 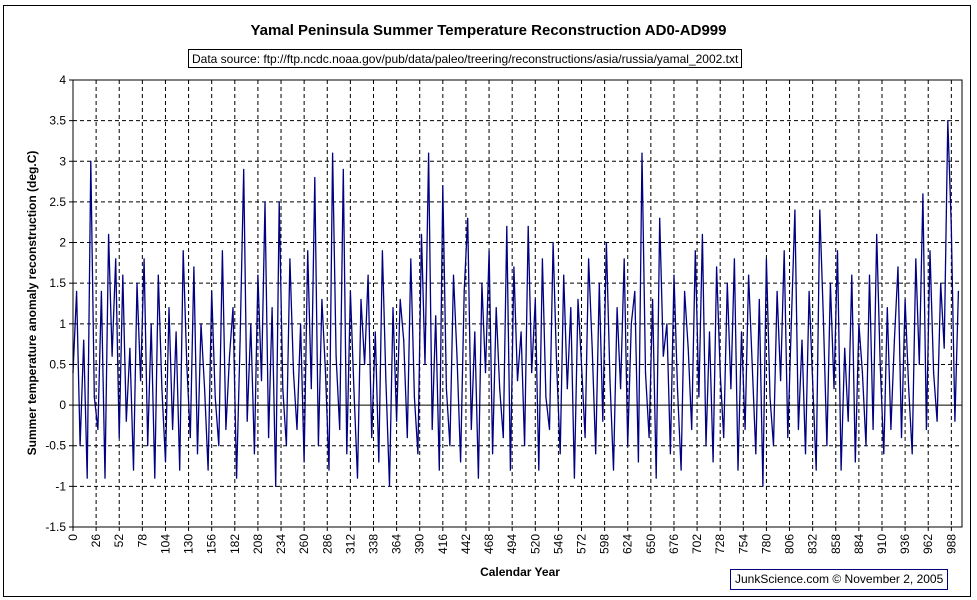 What do you see at coordinates (350, 544) in the screenshot?
I see `x-tick-label: 312` at bounding box center [350, 544].